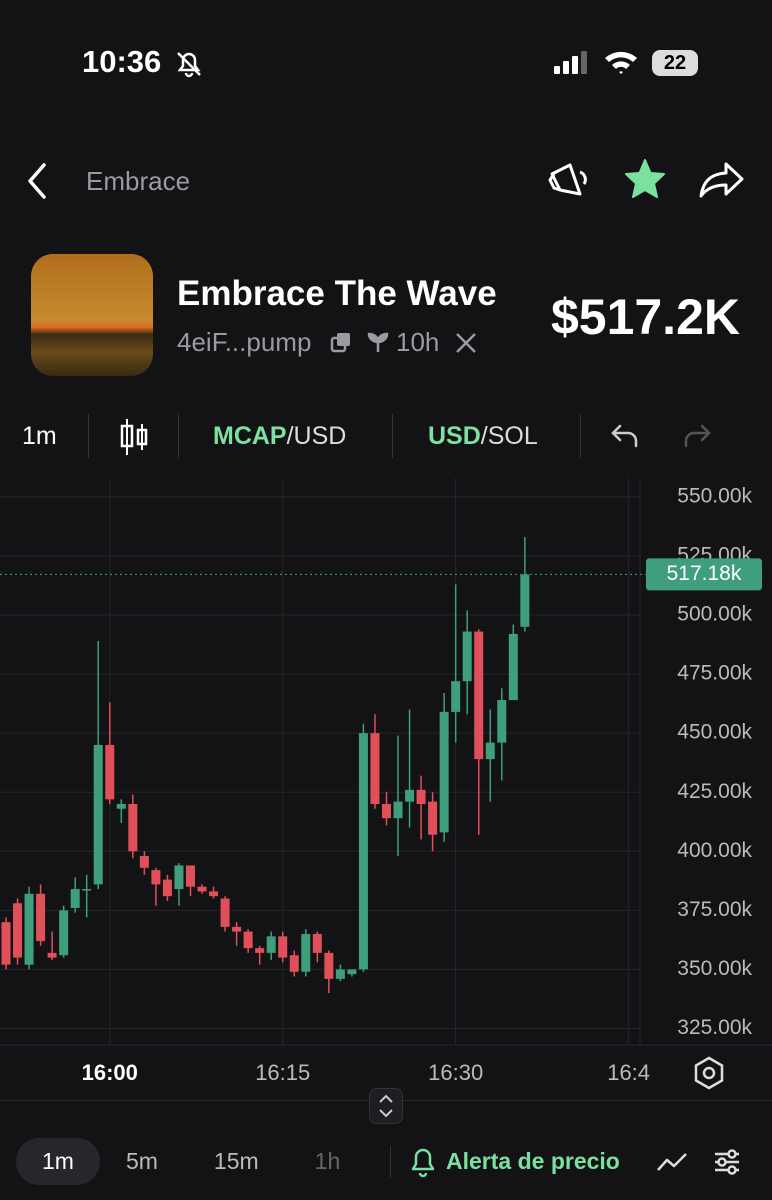 Image resolution: width=772 pixels, height=1200 pixels. I want to click on usd-label: USD, so click(454, 436).